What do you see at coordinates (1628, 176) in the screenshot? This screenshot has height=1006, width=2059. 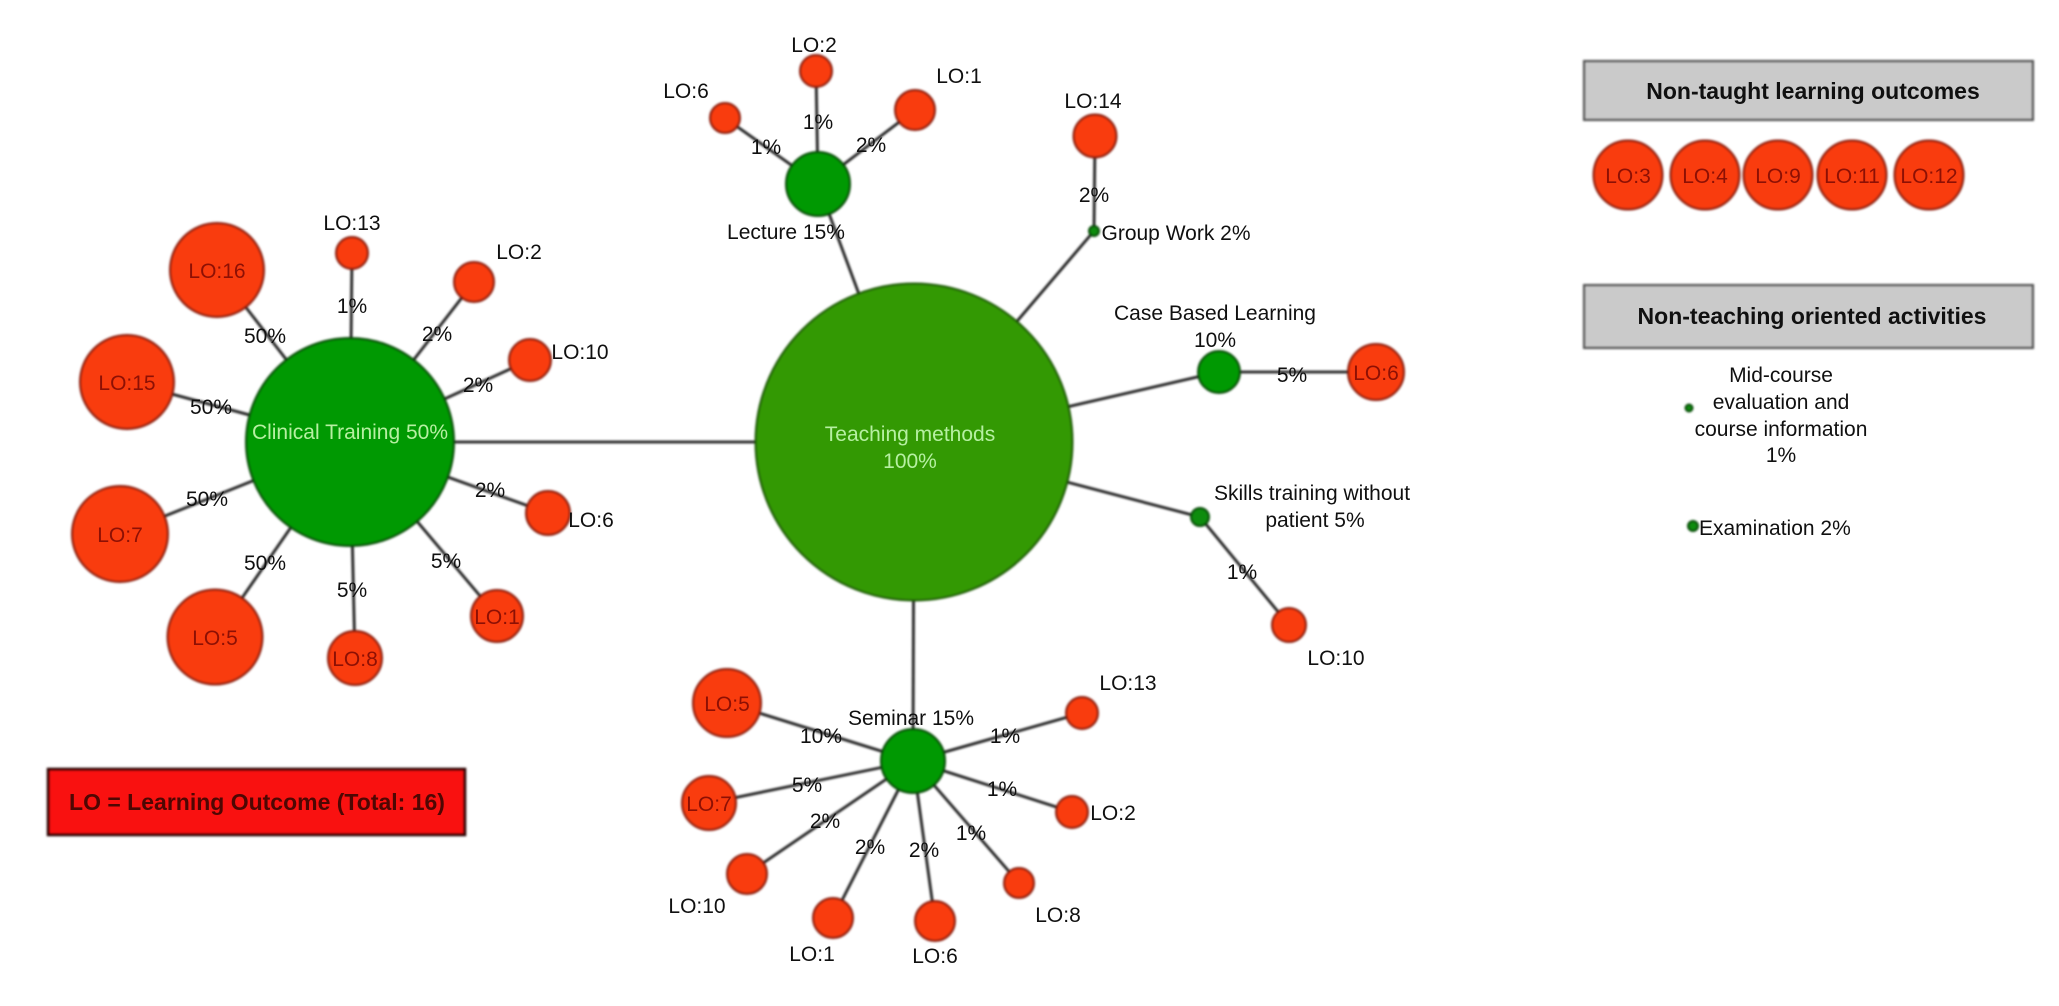 I see `svg-text: LO:3` at bounding box center [1628, 176].